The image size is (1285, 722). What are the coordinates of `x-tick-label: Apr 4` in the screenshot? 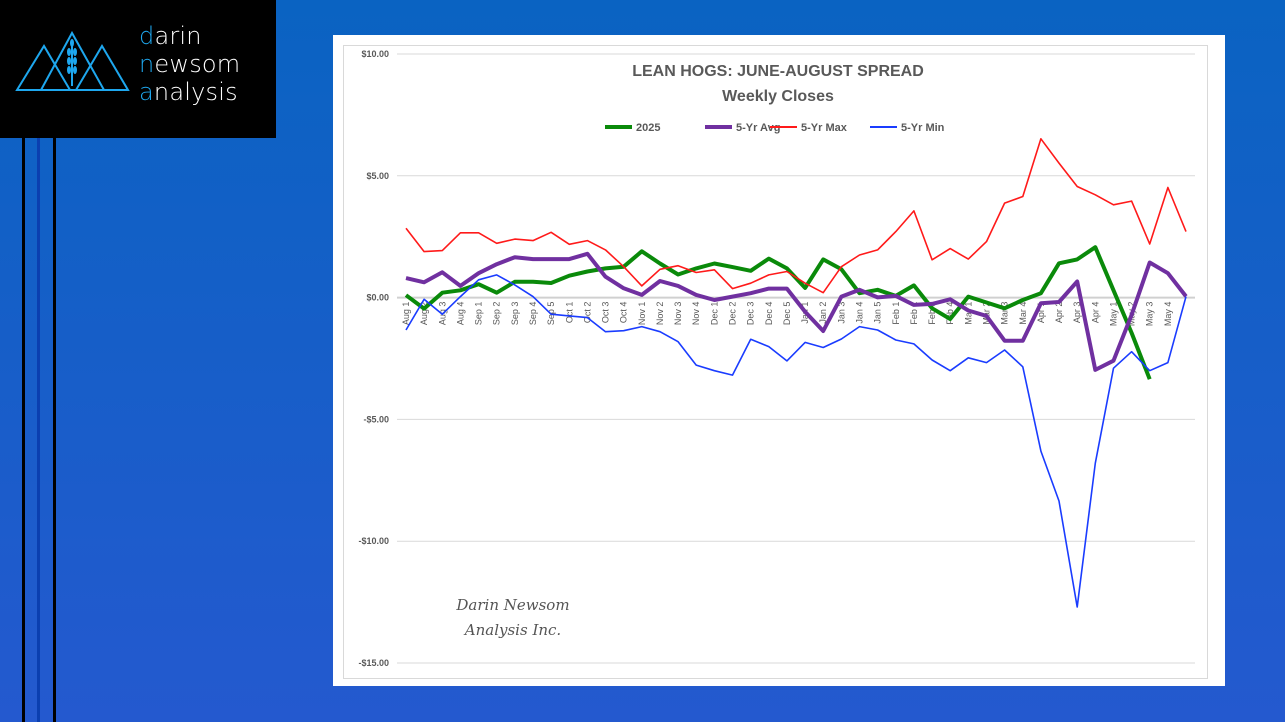 It's located at (1095, 313).